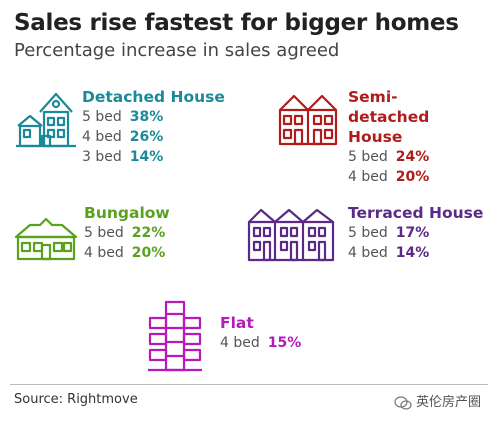 This screenshot has height=424, width=500. What do you see at coordinates (153, 97) in the screenshot?
I see `category-name: Detached House` at bounding box center [153, 97].